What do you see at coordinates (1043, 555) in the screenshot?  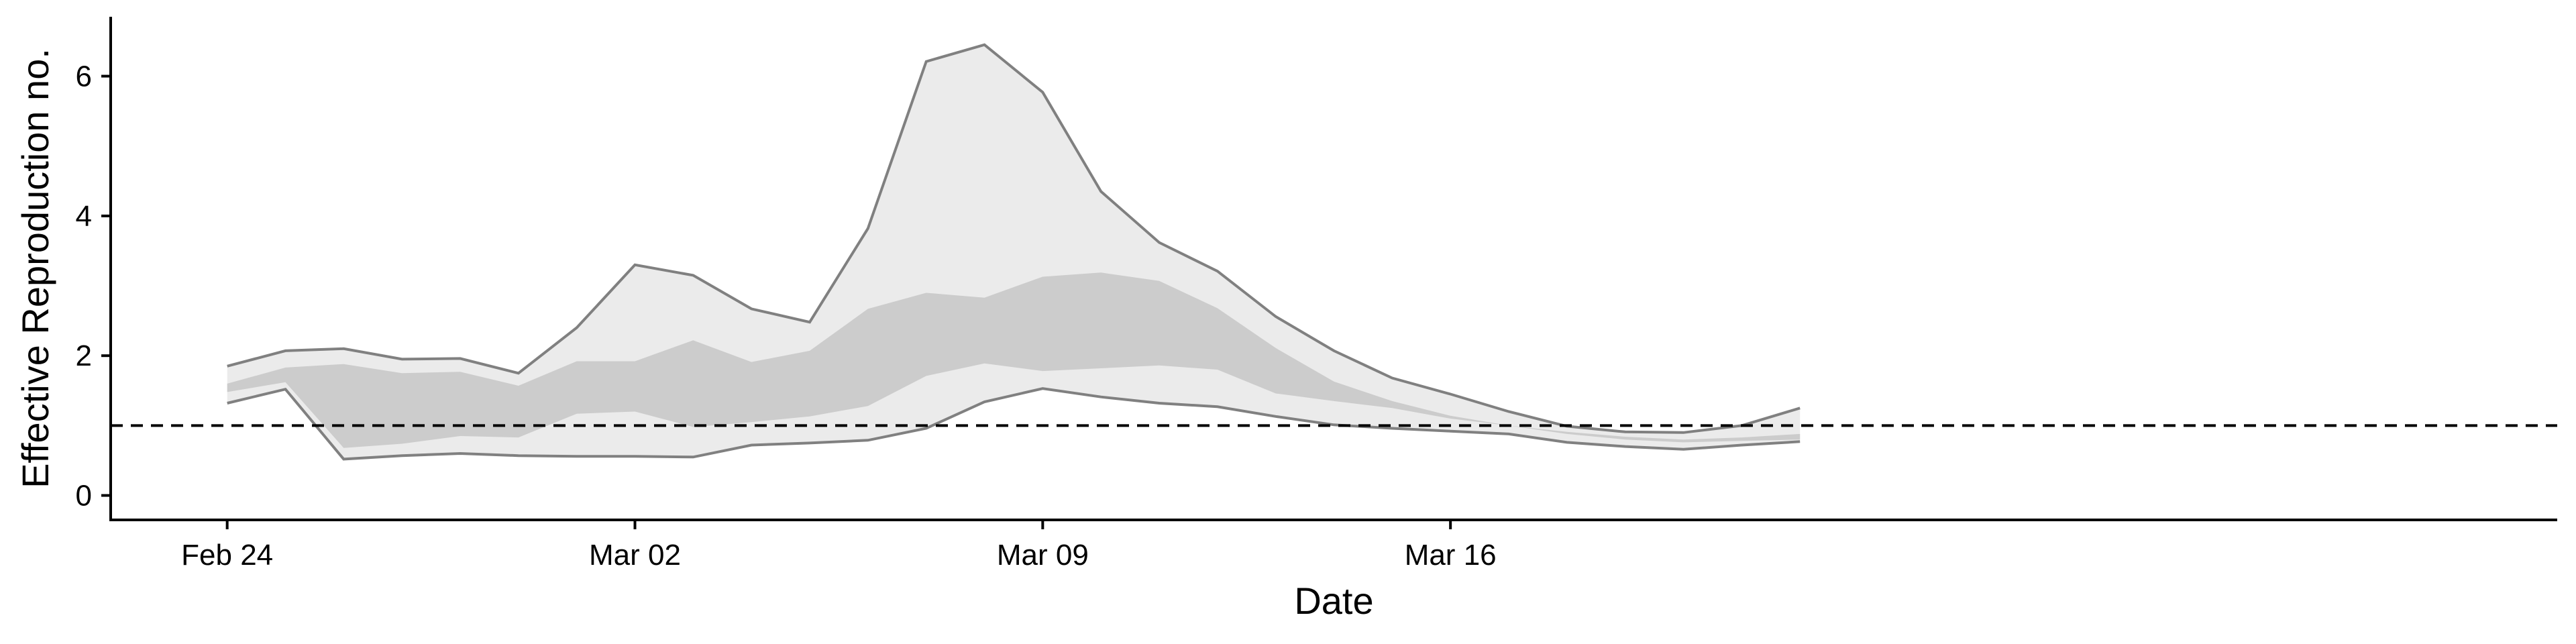 I see `x-tick-label: Mar 09` at bounding box center [1043, 555].